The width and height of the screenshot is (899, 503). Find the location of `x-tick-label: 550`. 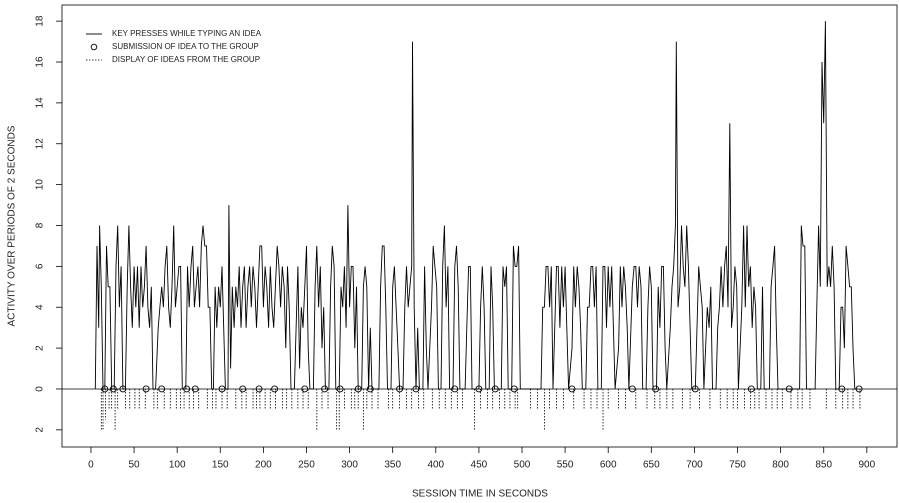

x-tick-label: 550 is located at coordinates (565, 465).